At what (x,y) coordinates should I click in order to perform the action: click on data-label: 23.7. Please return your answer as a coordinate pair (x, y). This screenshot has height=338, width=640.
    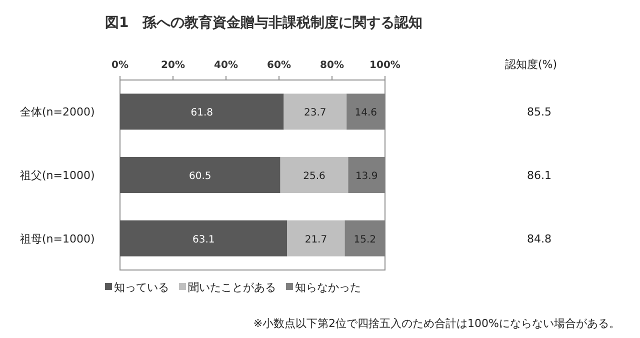
    Looking at the image, I should click on (315, 113).